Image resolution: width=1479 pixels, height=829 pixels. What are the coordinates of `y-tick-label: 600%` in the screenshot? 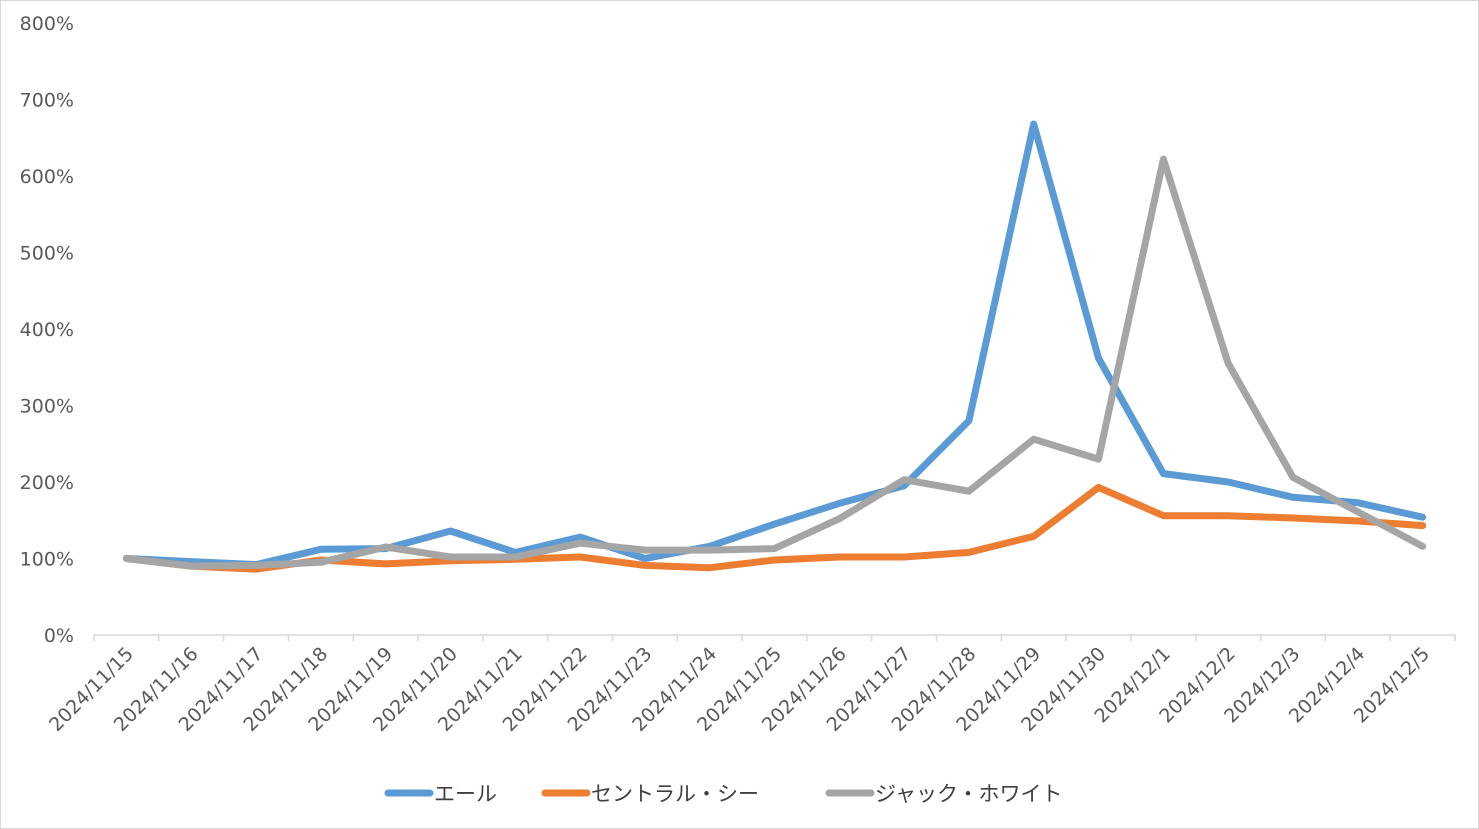 It's located at (47, 177).